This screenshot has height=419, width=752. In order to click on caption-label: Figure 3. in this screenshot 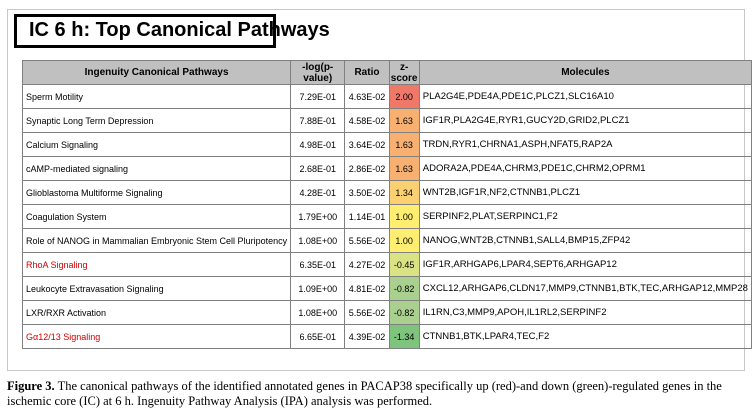, I will do `click(31, 386)`.